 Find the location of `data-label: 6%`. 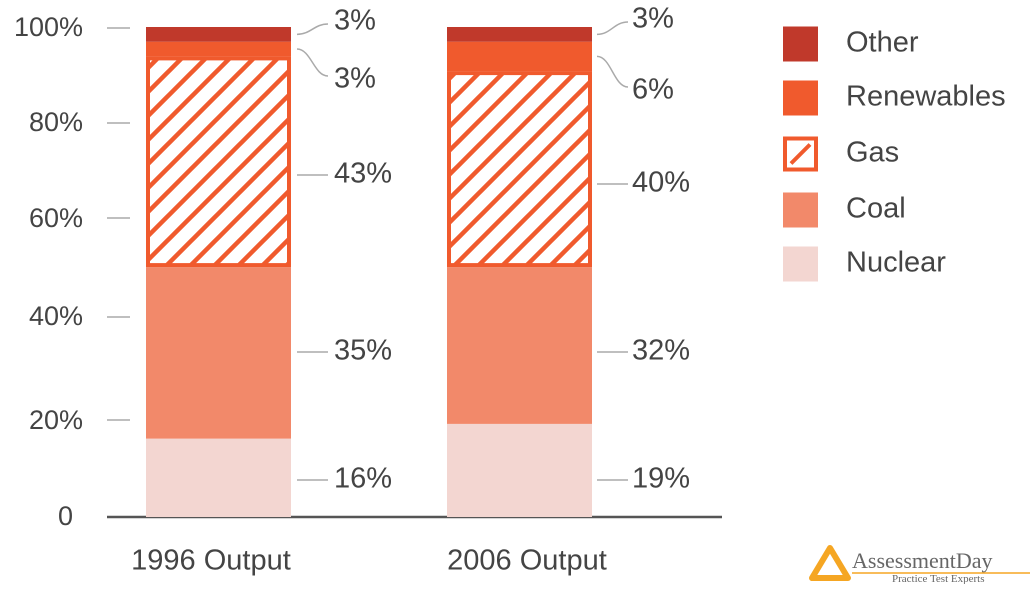

data-label: 6% is located at coordinates (653, 90).